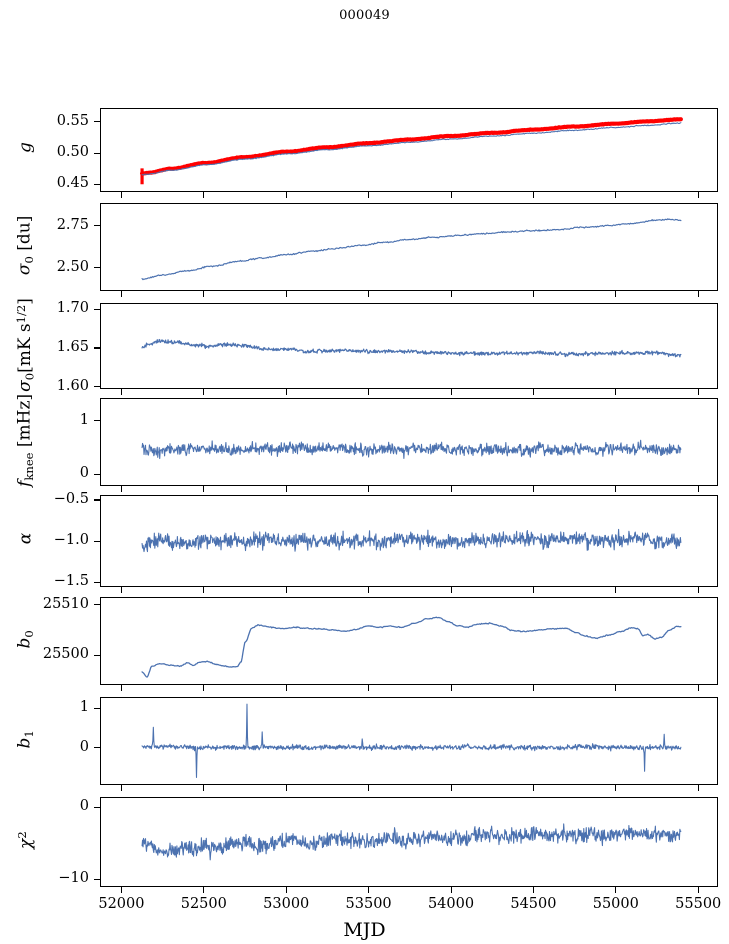  I want to click on data-series-sigma0-mk, so click(411, 348).